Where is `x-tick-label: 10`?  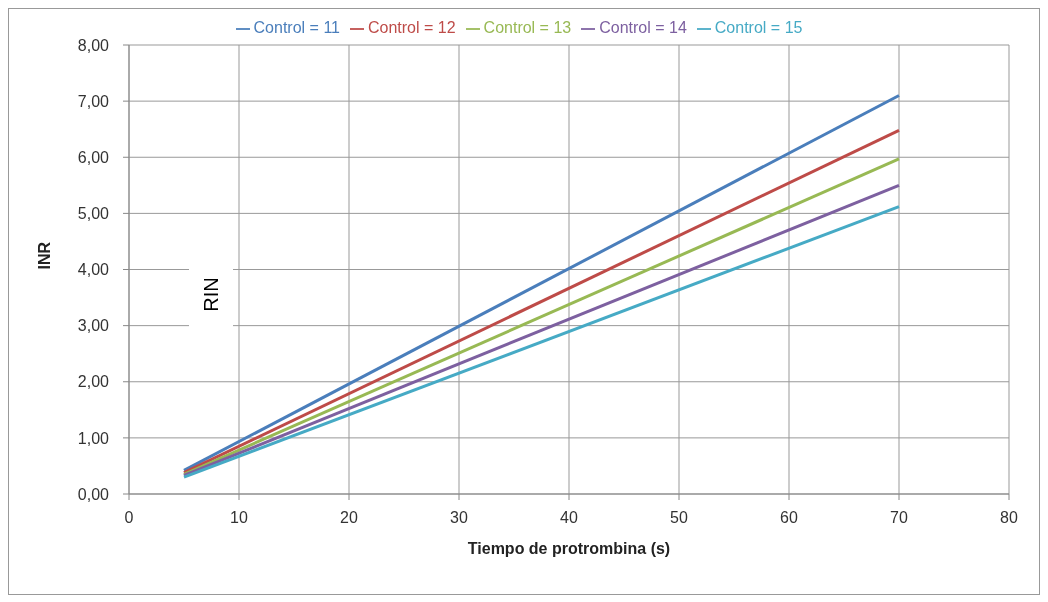
x-tick-label: 10 is located at coordinates (239, 518).